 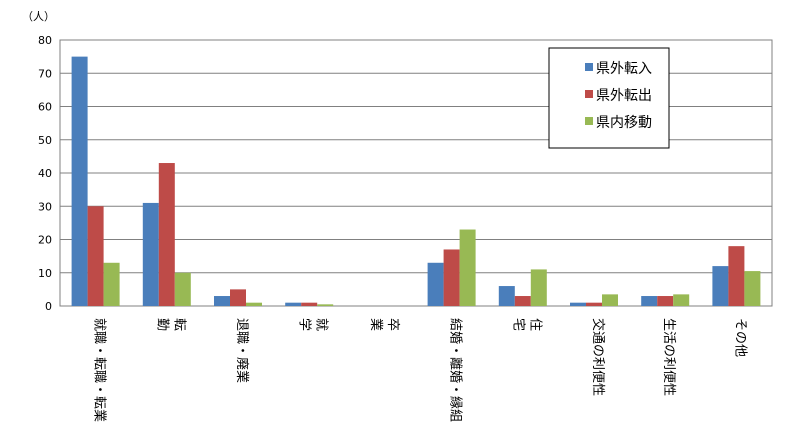 I want to click on legend-label: 県外転入, so click(x=624, y=69).